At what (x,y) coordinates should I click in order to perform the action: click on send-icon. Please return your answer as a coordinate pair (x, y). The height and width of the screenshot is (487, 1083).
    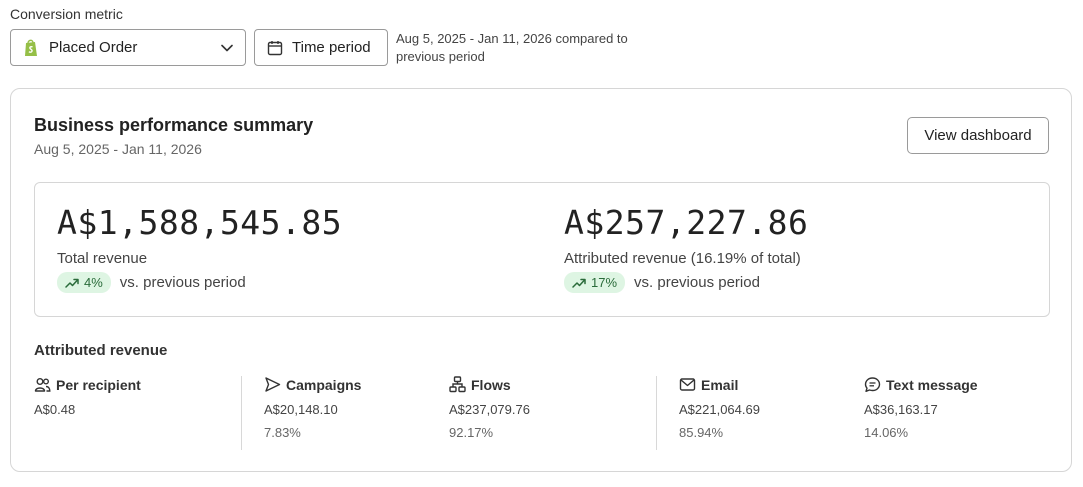
    Looking at the image, I should click on (273, 384).